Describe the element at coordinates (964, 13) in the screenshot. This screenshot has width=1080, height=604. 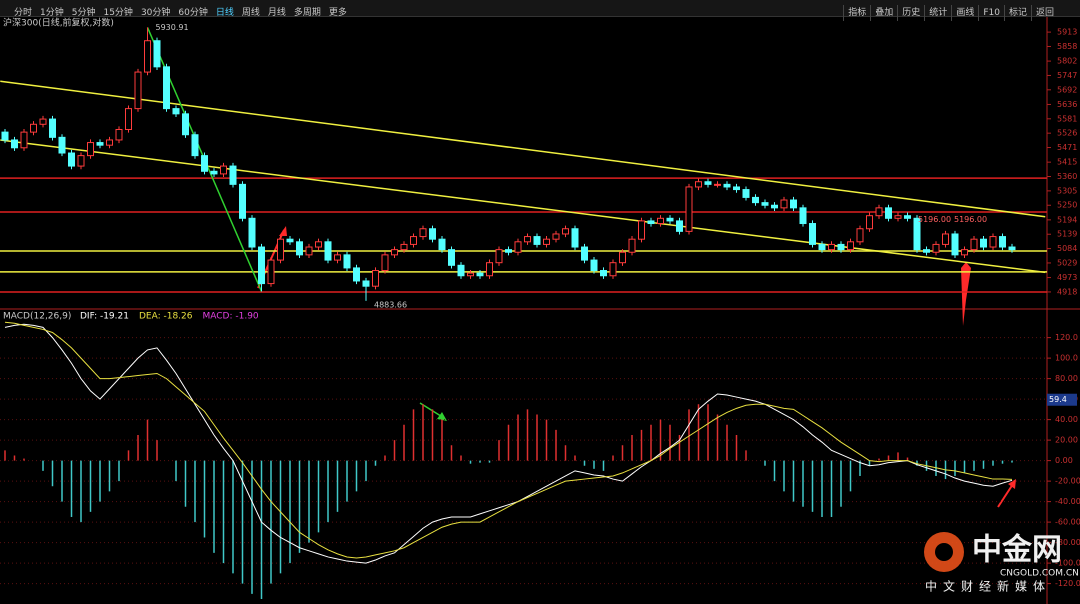
I see `tool-button: 画线` at that location.